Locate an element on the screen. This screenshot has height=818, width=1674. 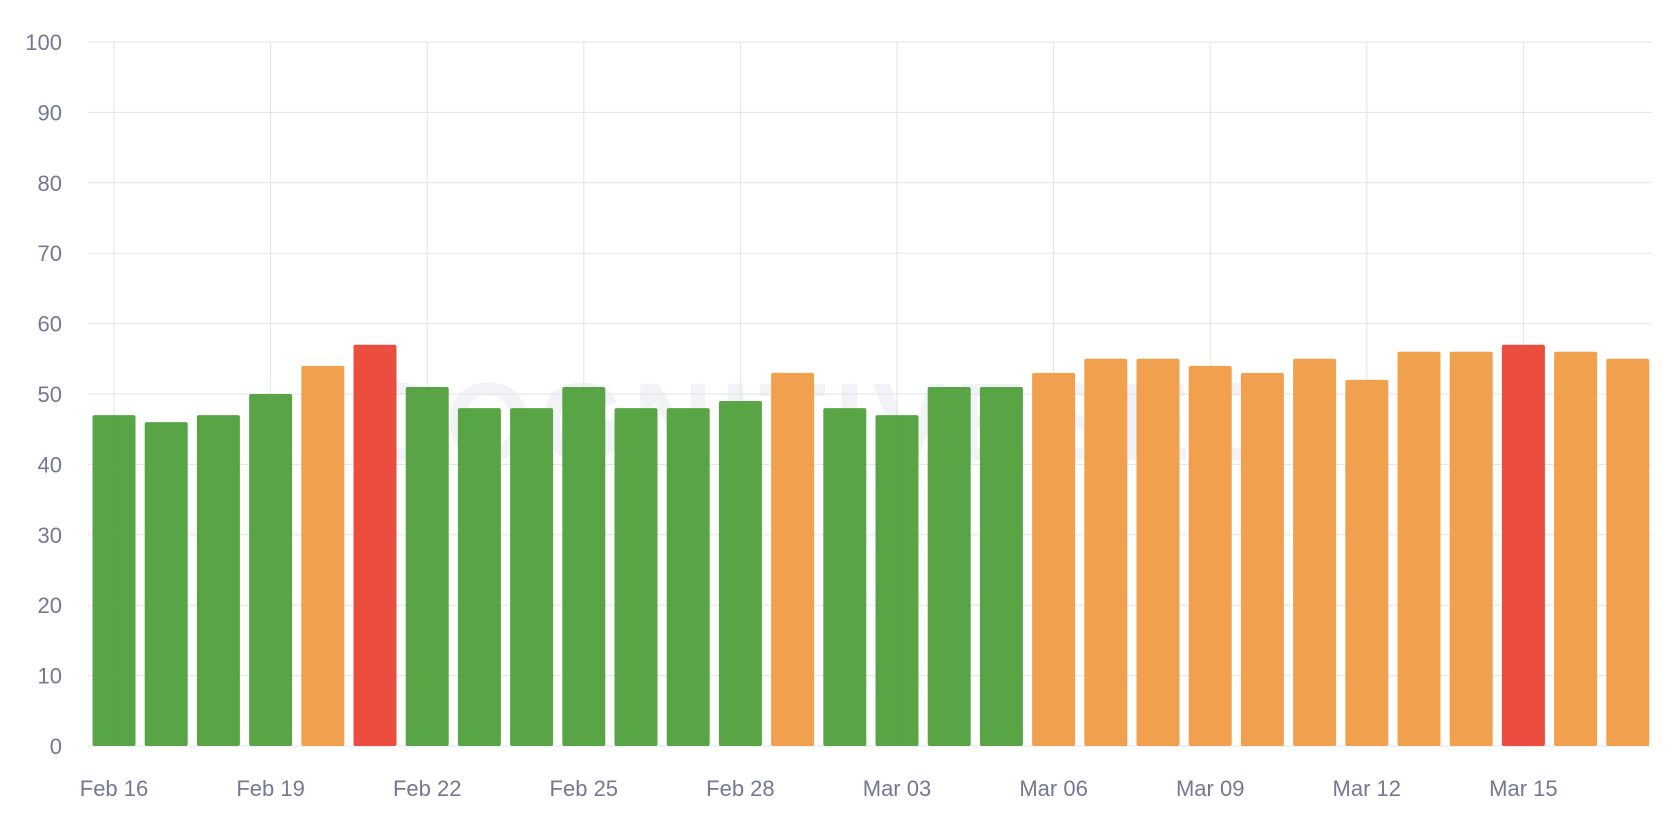
y-axis: 0 10 20 30 40 50 60 70 80 90 100 is located at coordinates (43, 394).